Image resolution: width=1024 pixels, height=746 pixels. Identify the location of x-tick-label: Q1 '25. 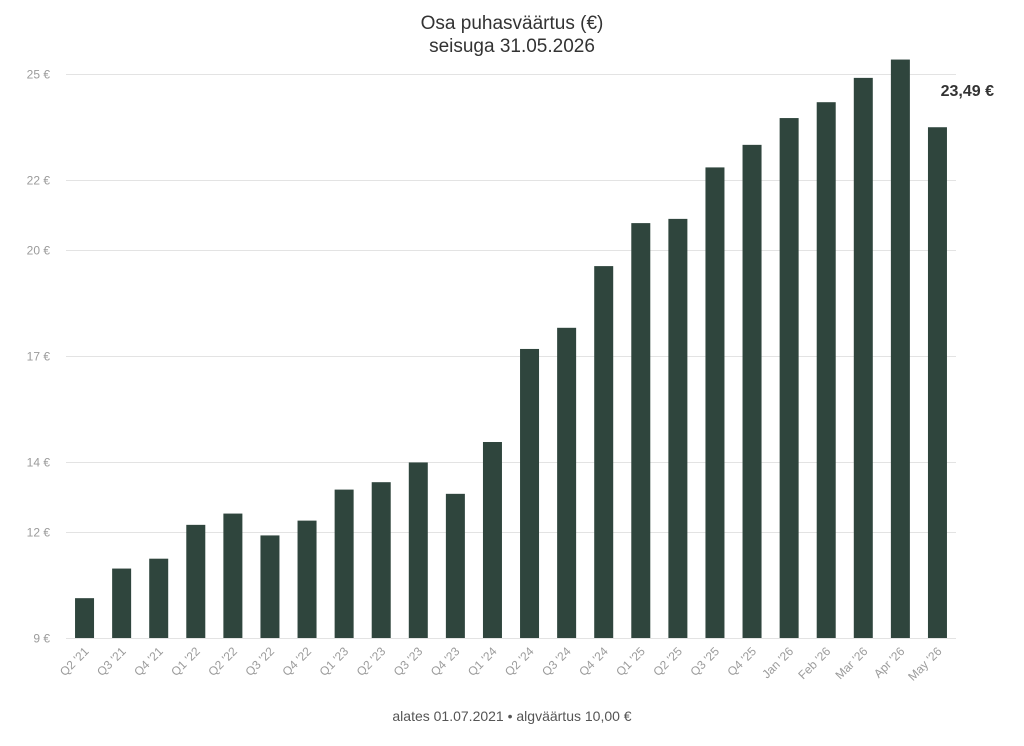
(630, 661).